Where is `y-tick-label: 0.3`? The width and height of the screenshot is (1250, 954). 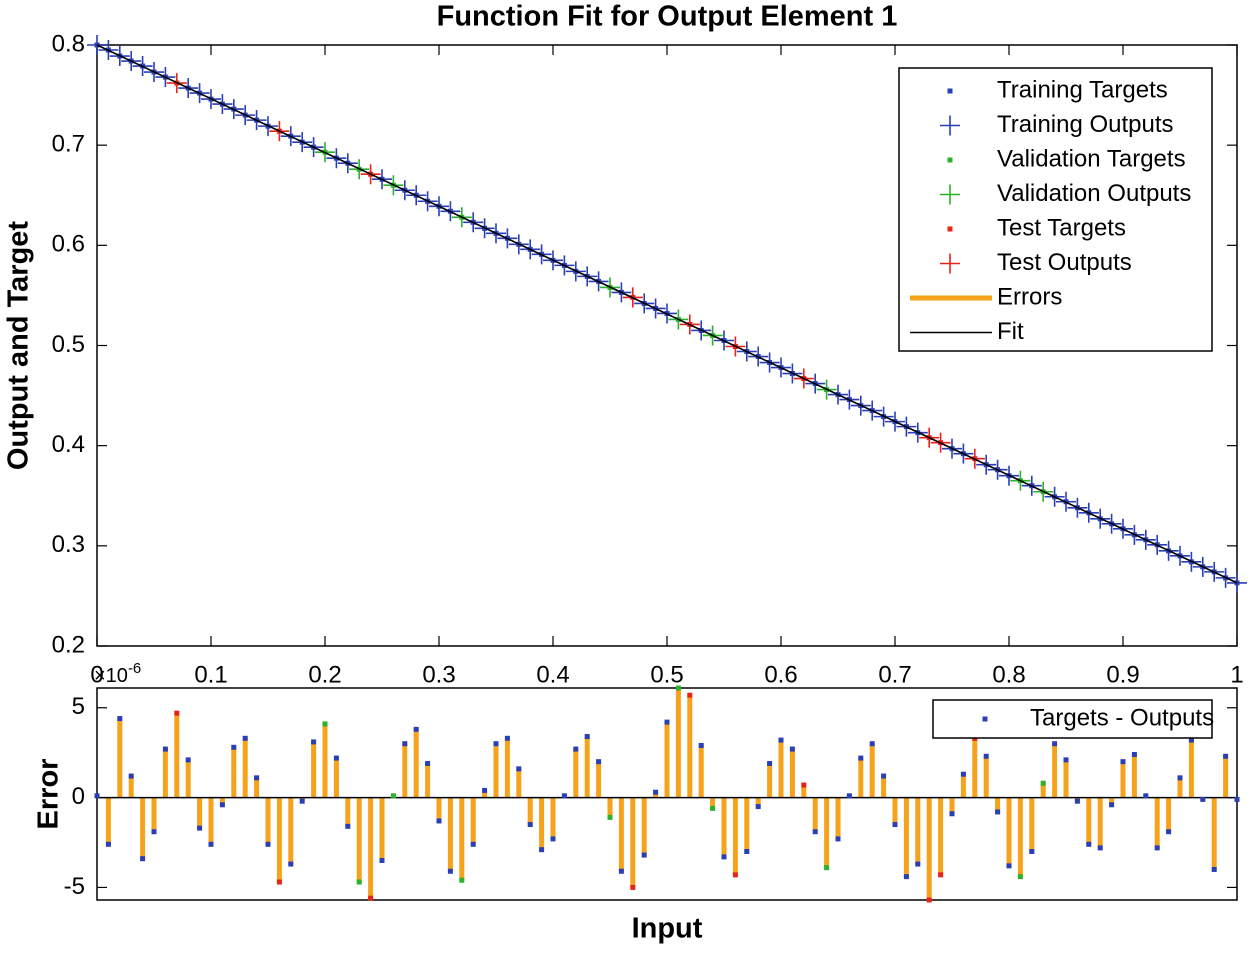 y-tick-label: 0.3 is located at coordinates (68, 544).